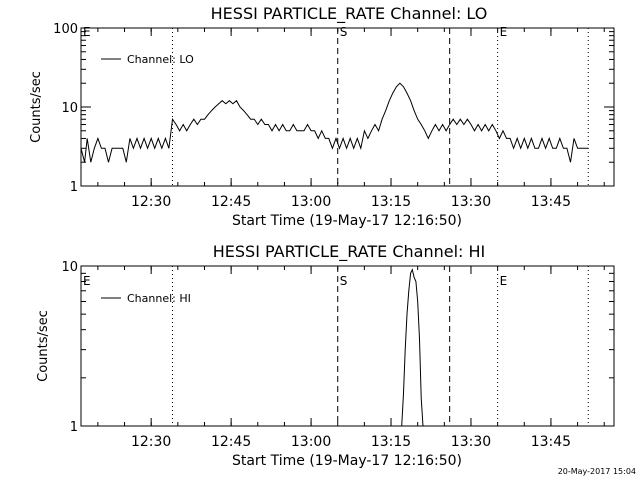 The height and width of the screenshot is (480, 640). What do you see at coordinates (159, 298) in the screenshot?
I see `legend-hi-label: Channel: HI` at bounding box center [159, 298].